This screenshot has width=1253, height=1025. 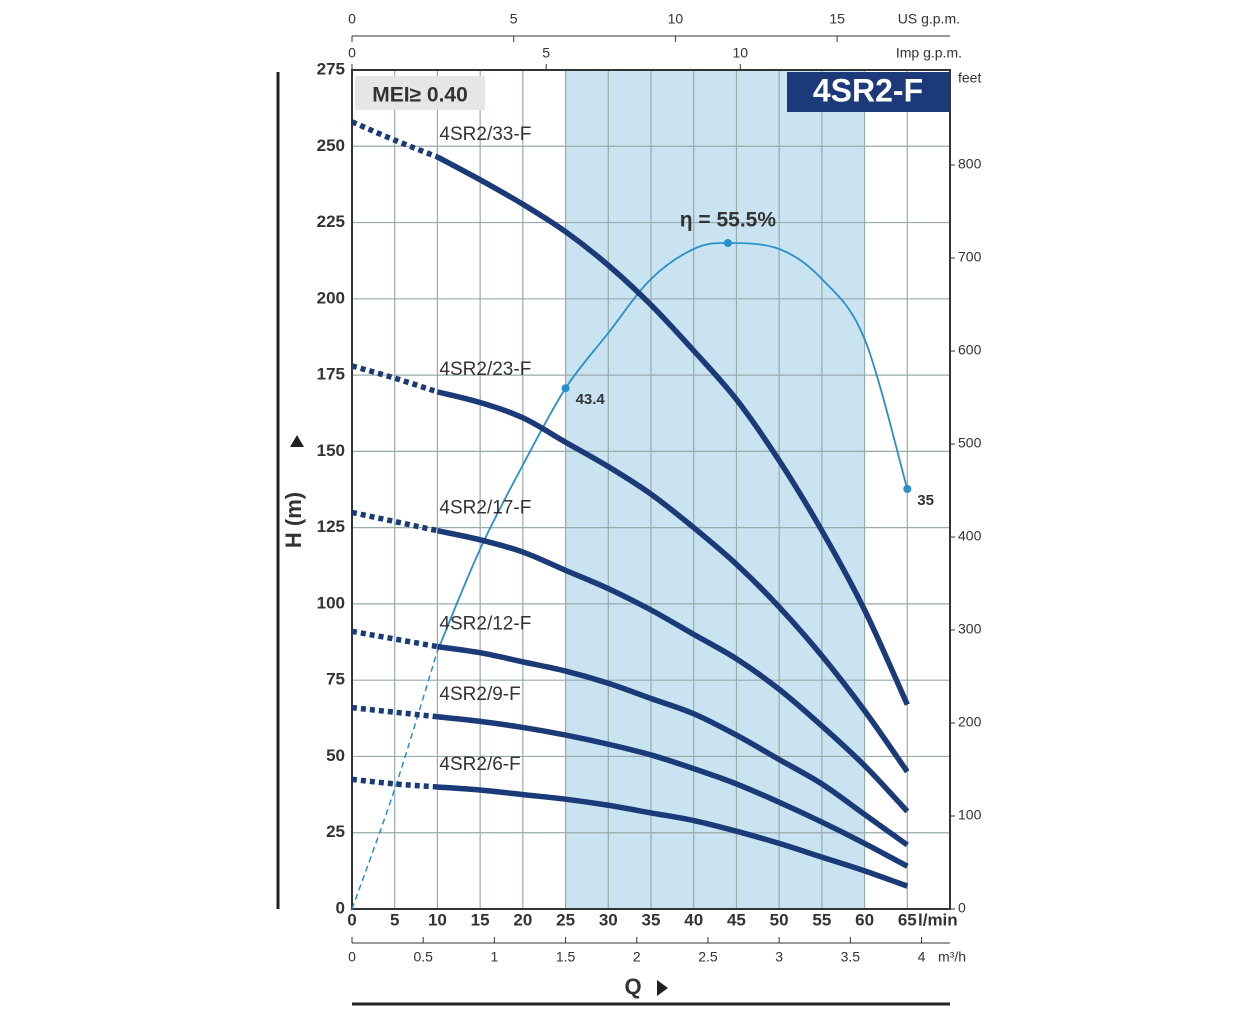 What do you see at coordinates (708, 957) in the screenshot?
I see `secondary-tick-label: 2.5` at bounding box center [708, 957].